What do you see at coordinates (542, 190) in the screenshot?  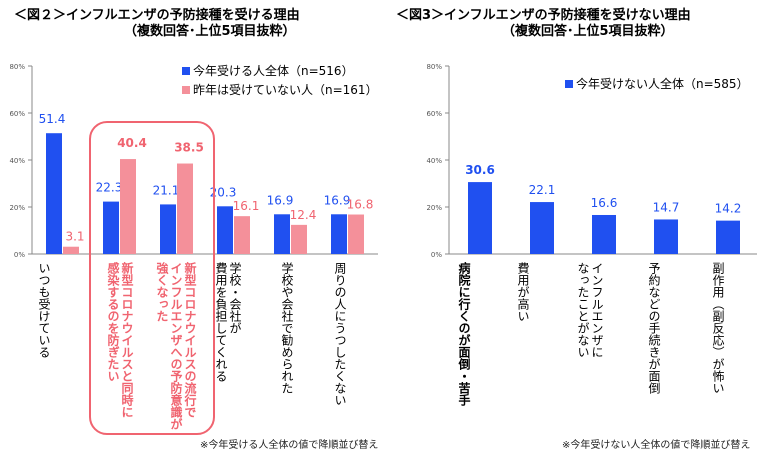 I see `data-label: 22.1` at bounding box center [542, 190].